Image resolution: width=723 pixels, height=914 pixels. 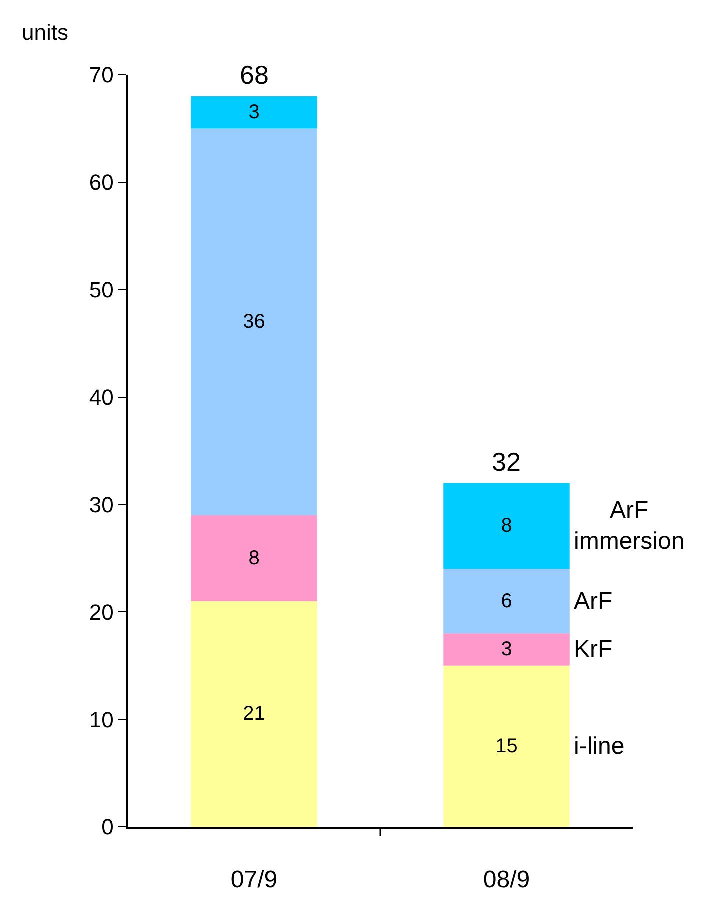 What do you see at coordinates (101, 397) in the screenshot?
I see `y-tick-label: 40` at bounding box center [101, 397].